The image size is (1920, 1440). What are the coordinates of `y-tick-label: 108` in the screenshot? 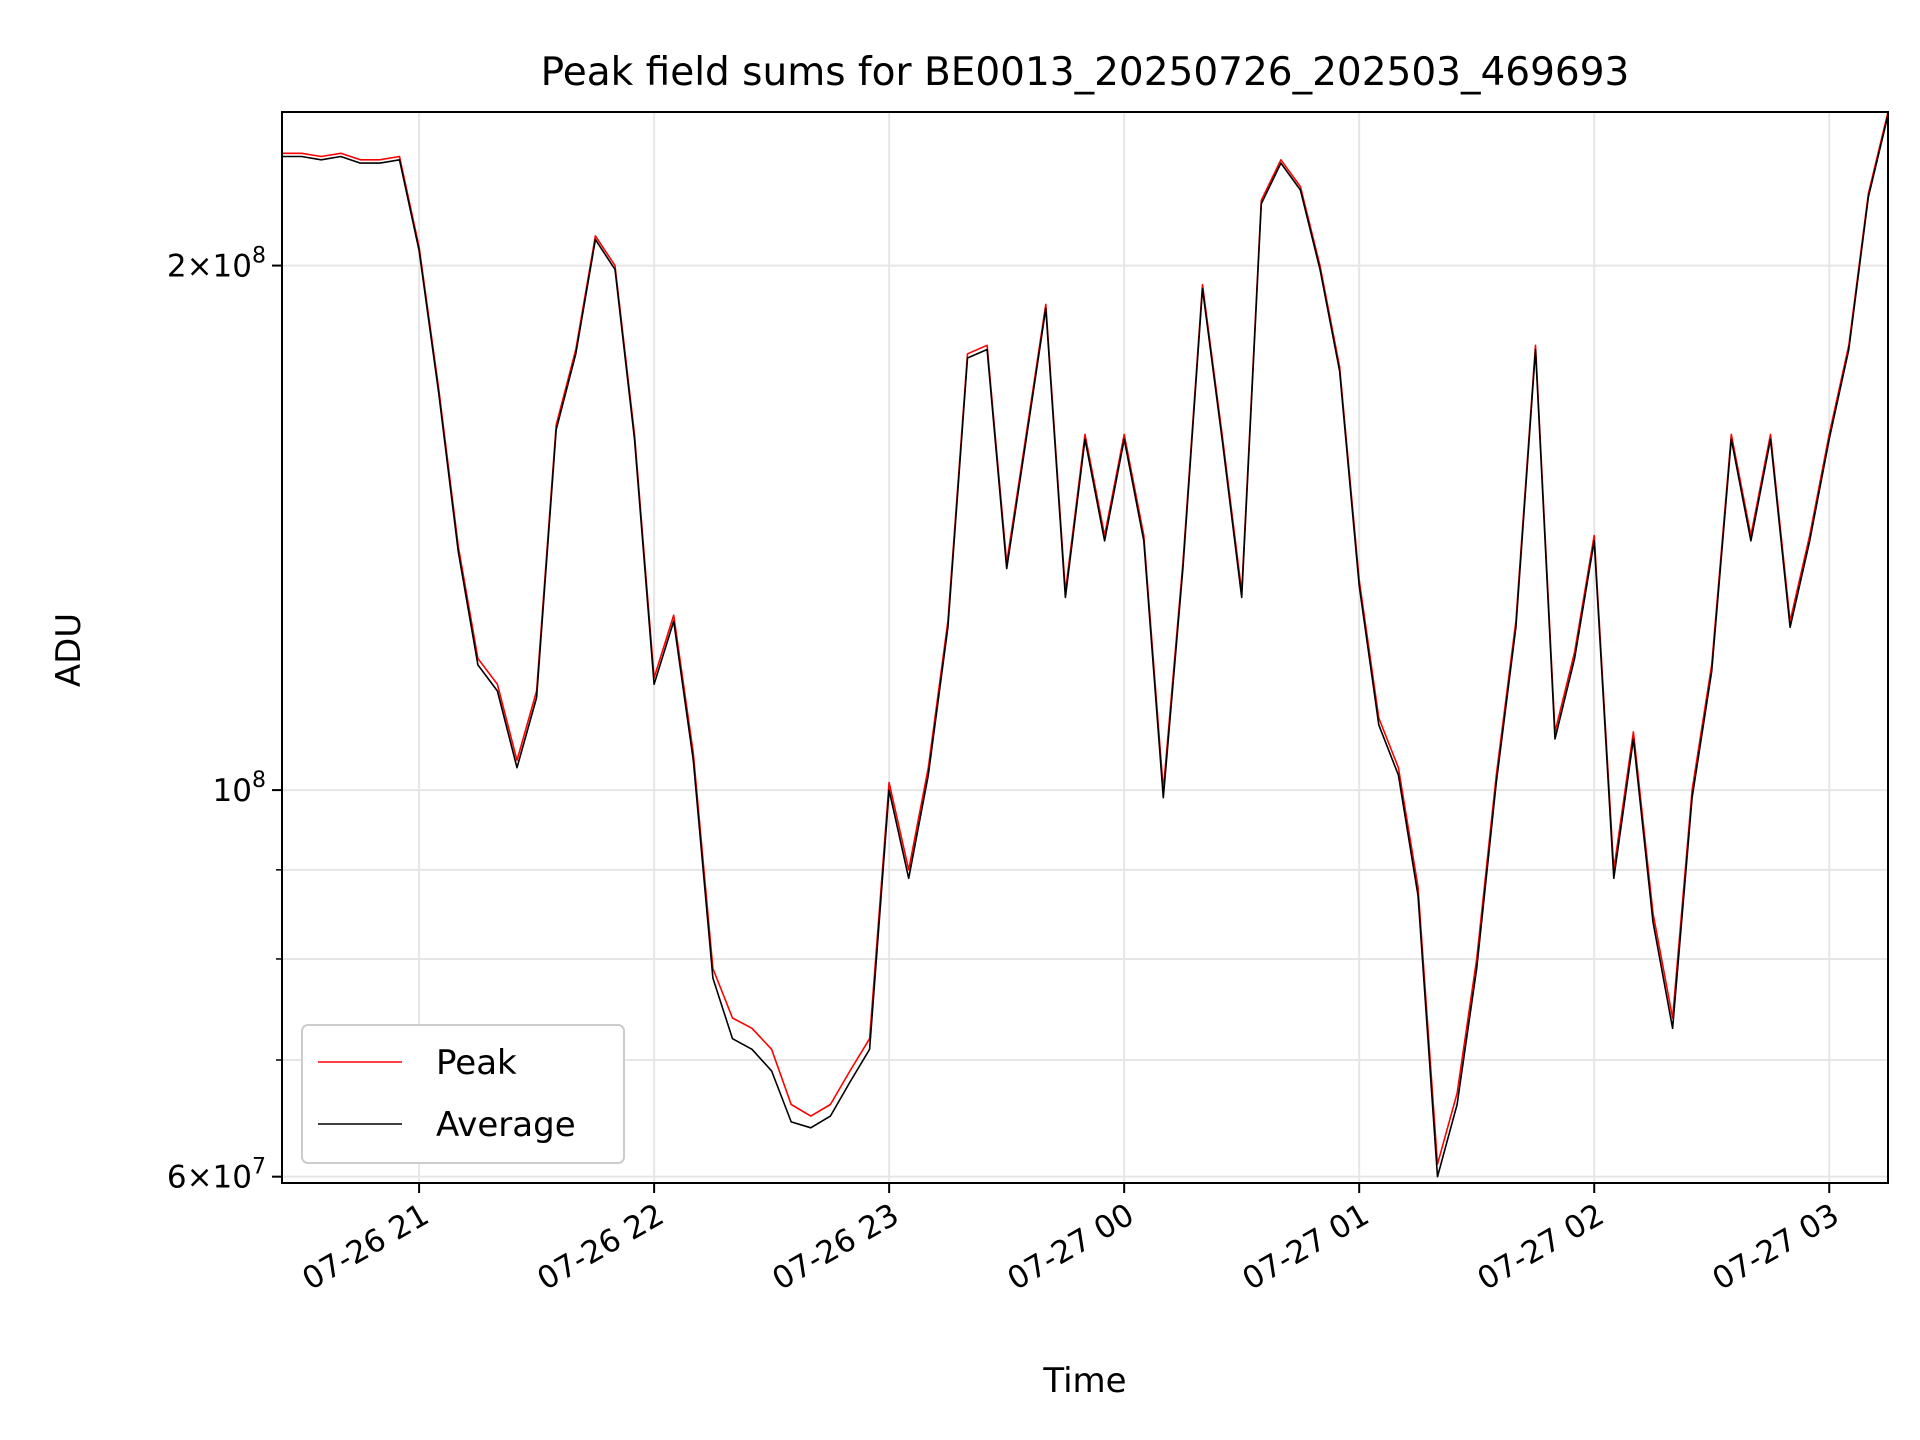 It's located at (239, 788).